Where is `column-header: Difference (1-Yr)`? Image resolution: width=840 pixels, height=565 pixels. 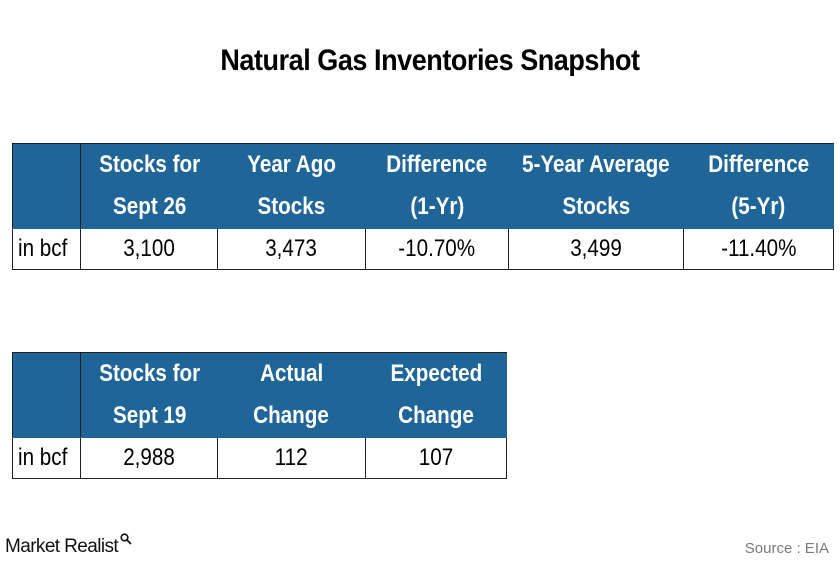
column-header: Difference (1-Yr) is located at coordinates (437, 186).